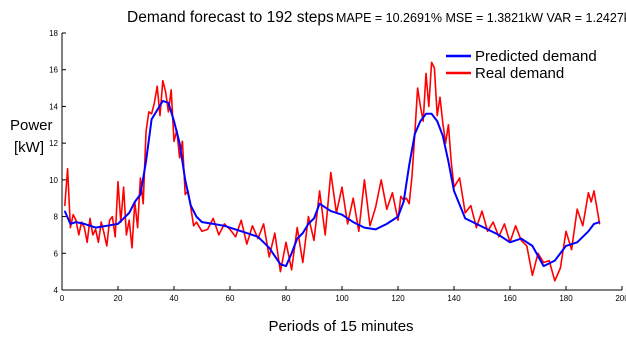  I want to click on y-tick-label: 16, so click(53, 70).